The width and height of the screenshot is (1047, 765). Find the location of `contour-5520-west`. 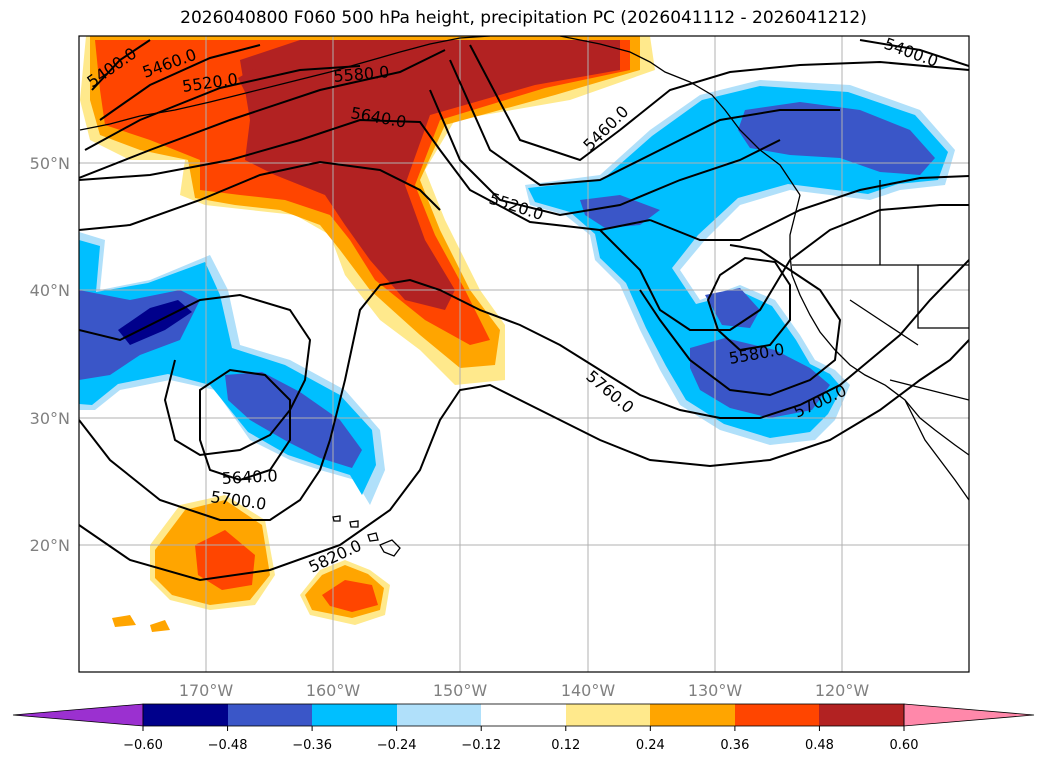

contour-5520-west is located at coordinates (222, 108).